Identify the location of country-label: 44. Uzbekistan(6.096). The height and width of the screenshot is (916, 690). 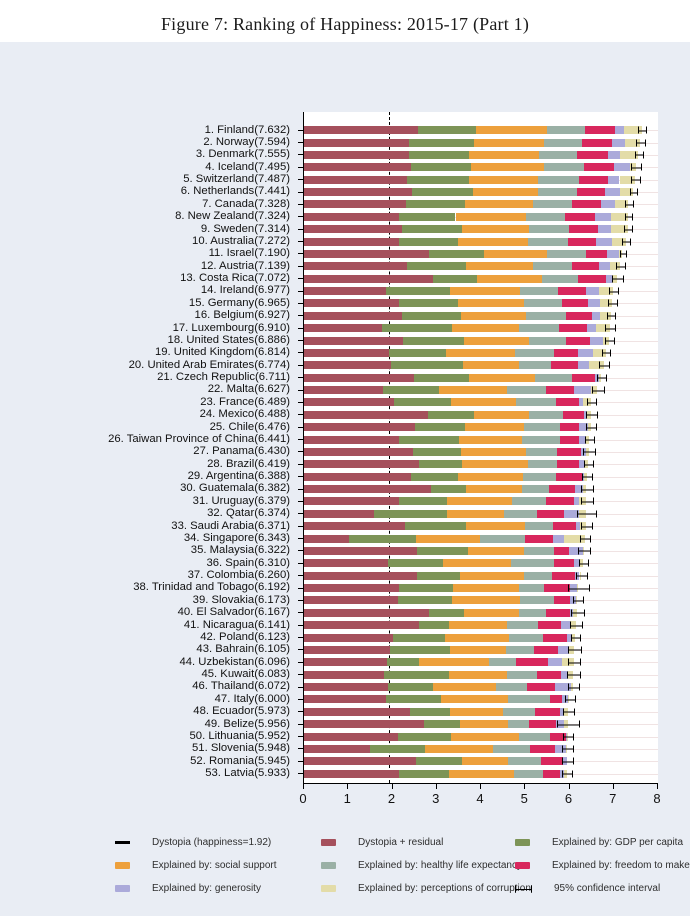
(234, 661).